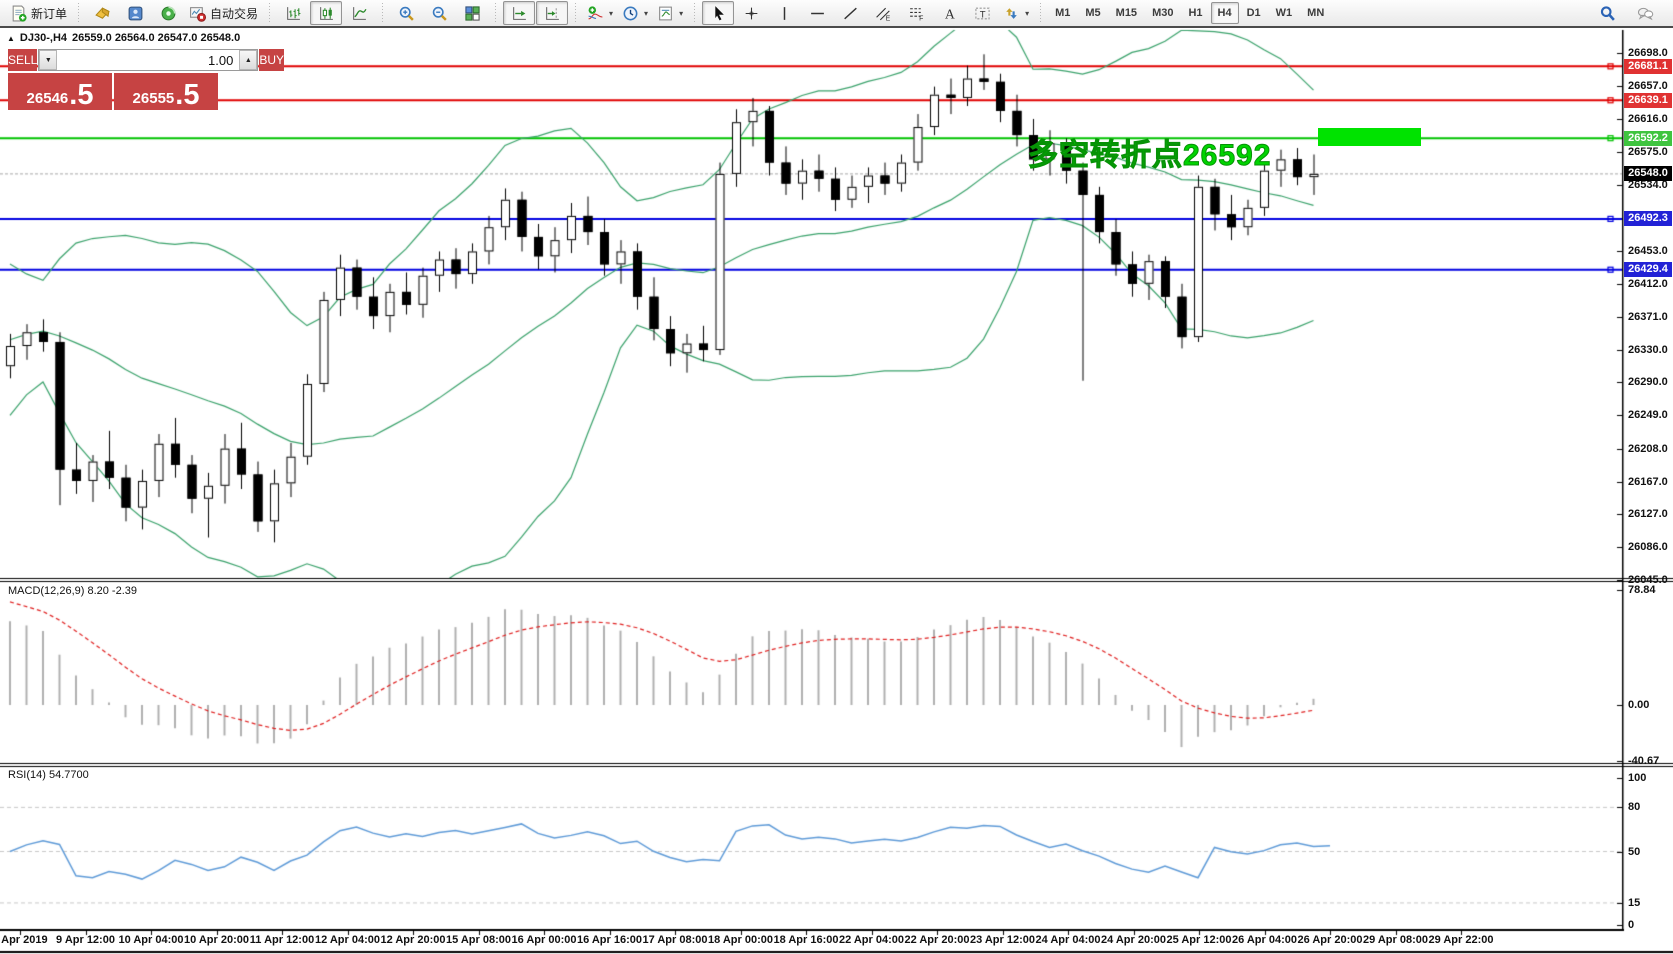 The image size is (1673, 954). I want to click on community-button, so click(168, 13).